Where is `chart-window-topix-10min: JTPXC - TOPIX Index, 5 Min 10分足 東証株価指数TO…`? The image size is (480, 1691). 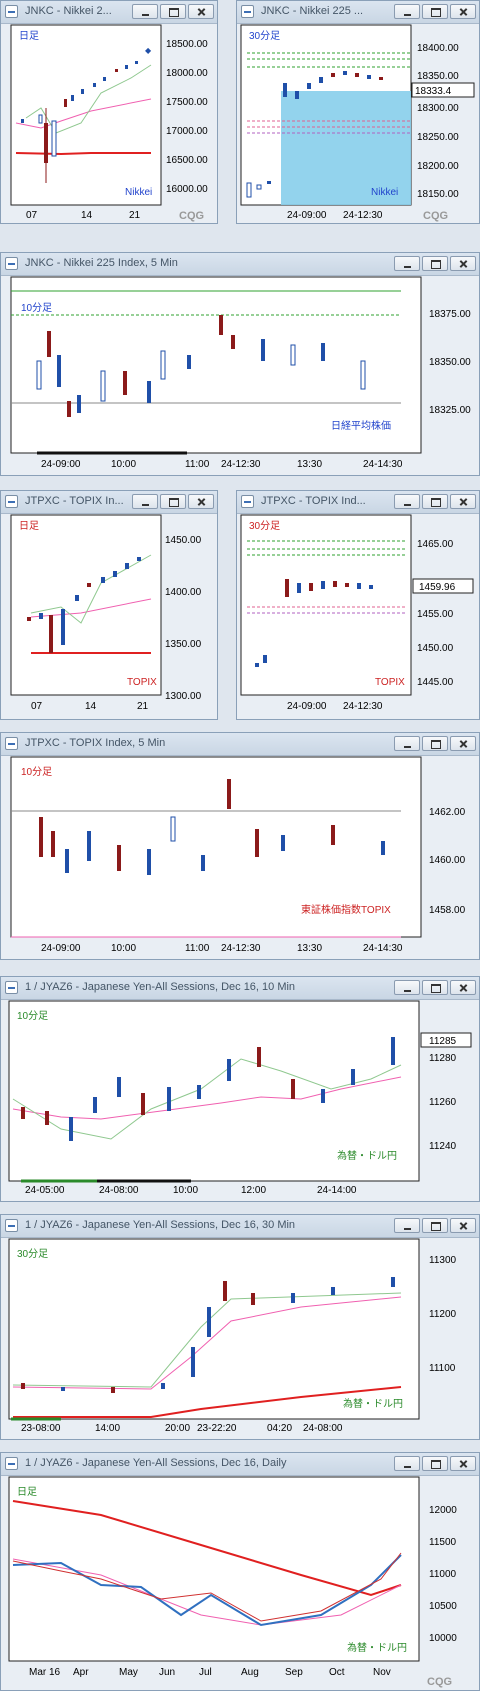 chart-window-topix-10min: JTPXC - TOPIX Index, 5 Min 10分足 東証株価指数TO… is located at coordinates (240, 846).